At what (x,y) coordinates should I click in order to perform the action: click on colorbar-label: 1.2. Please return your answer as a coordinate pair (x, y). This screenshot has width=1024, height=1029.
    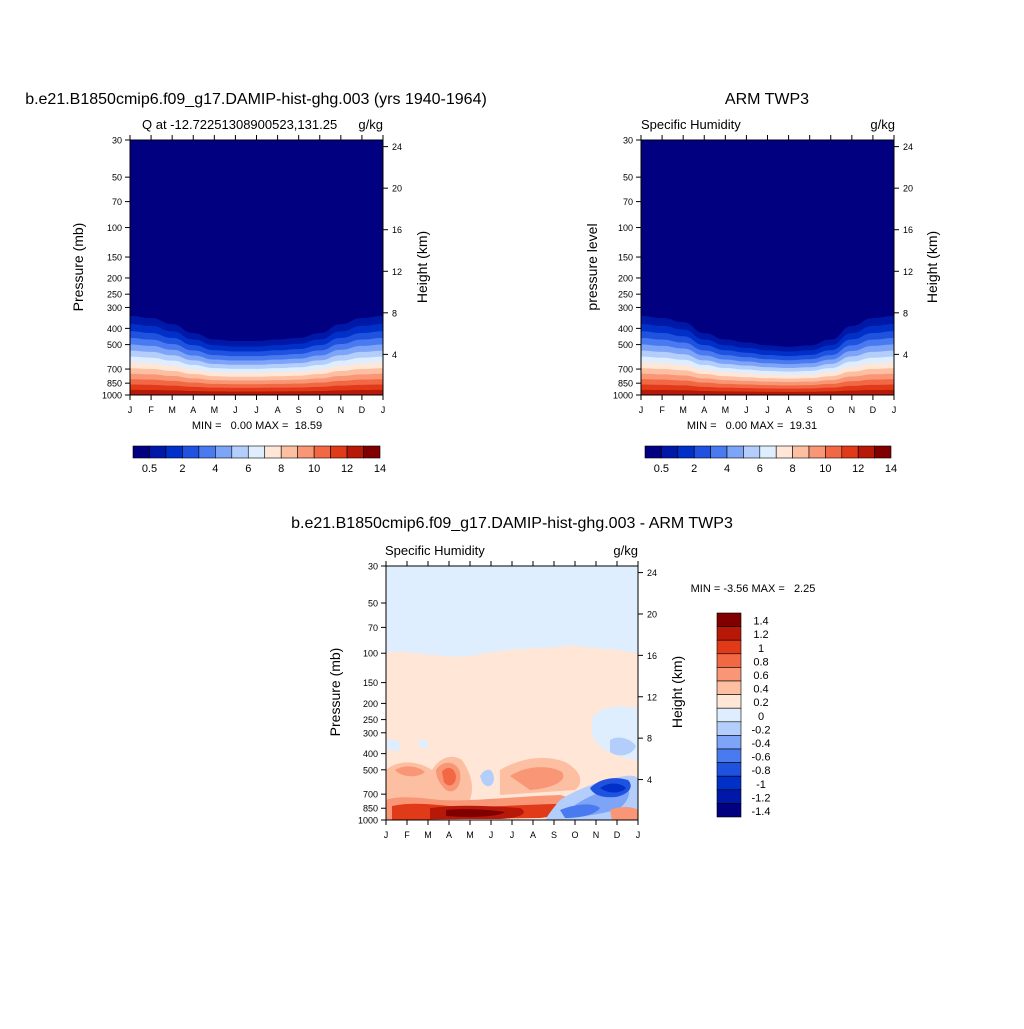
    Looking at the image, I should click on (760, 635).